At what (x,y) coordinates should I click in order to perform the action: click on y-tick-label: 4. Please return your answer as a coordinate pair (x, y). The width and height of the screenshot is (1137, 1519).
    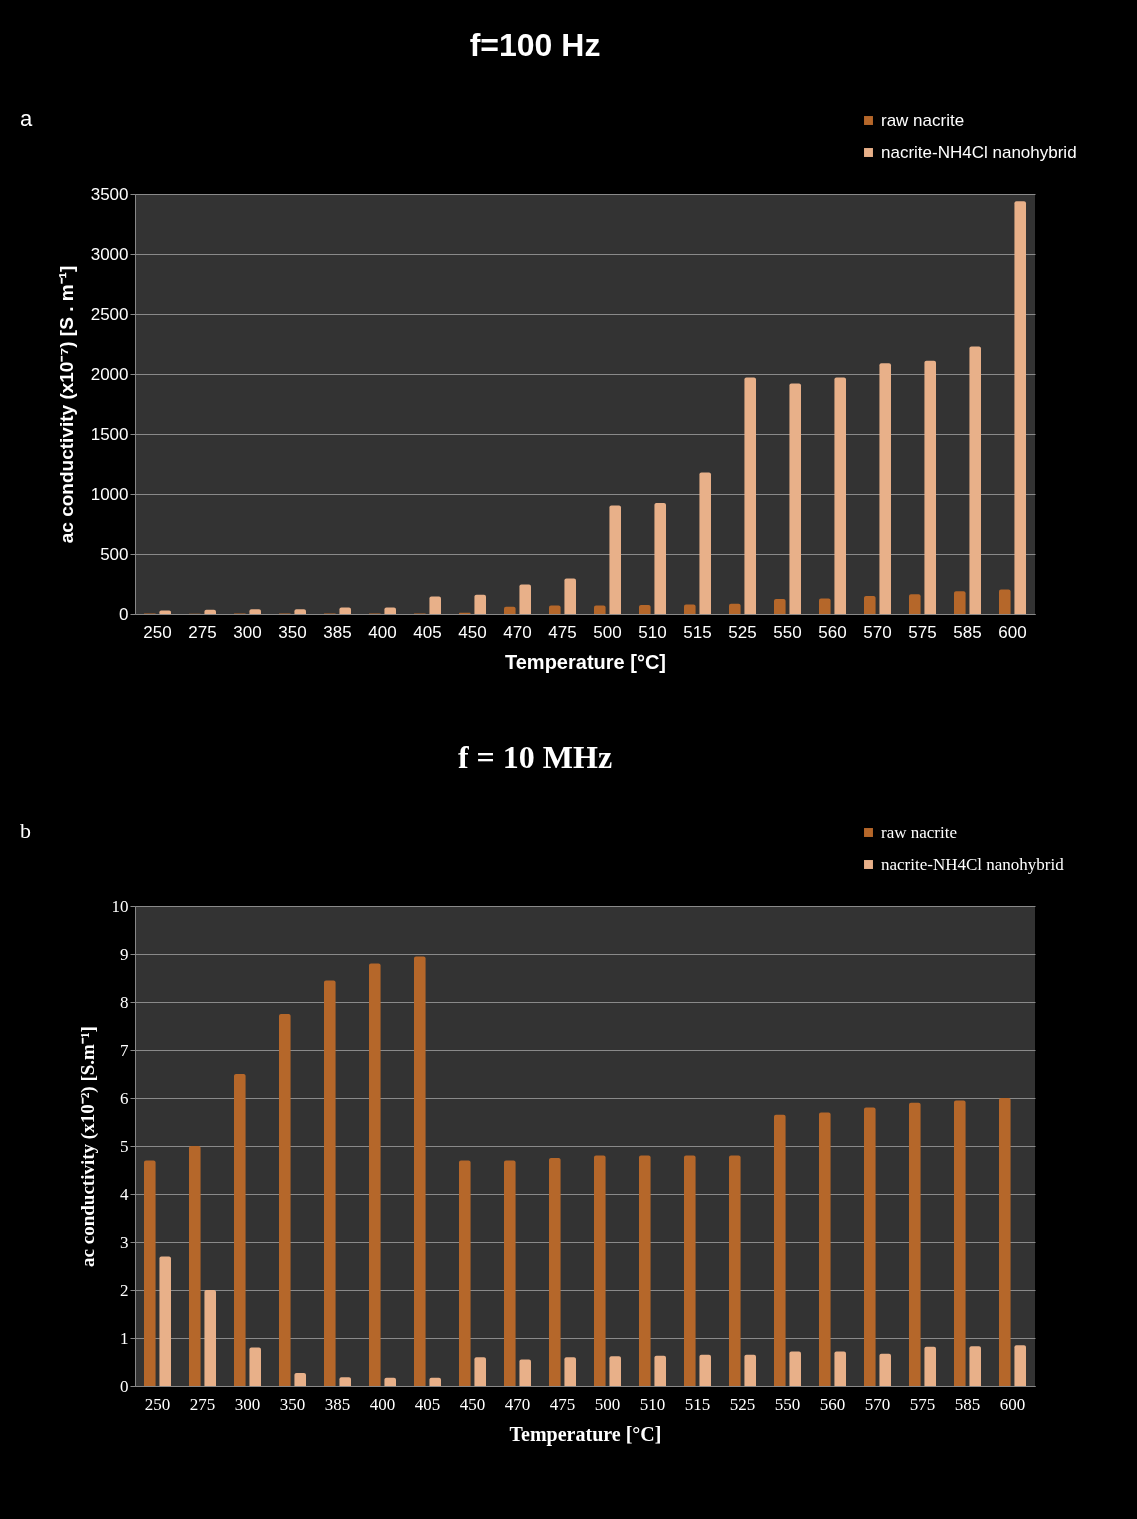
    Looking at the image, I should click on (124, 1194).